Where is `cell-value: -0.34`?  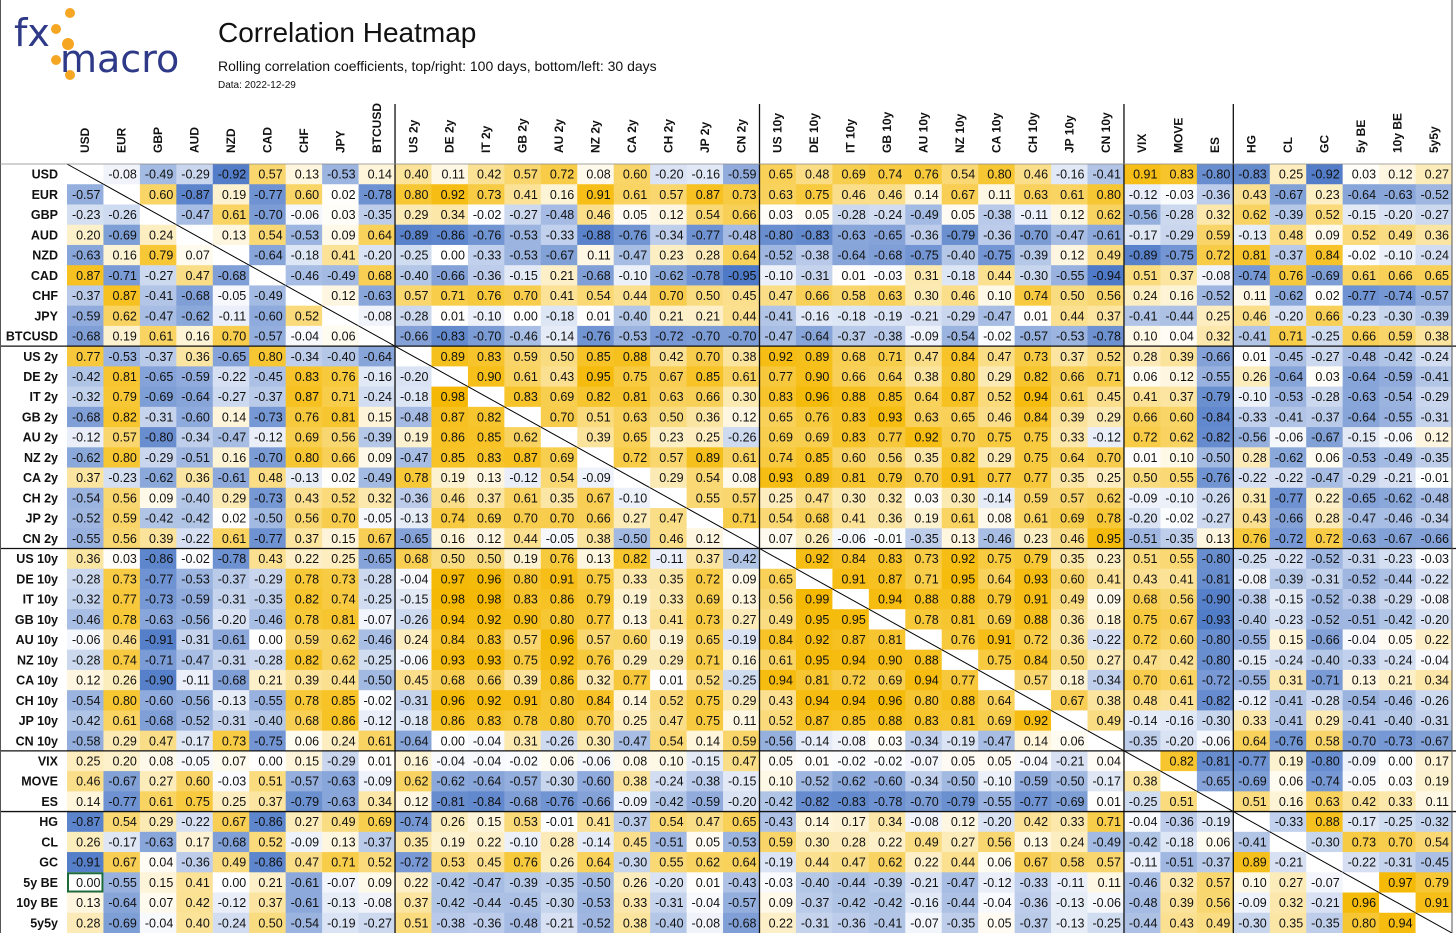 cell-value: -0.34 is located at coordinates (924, 782).